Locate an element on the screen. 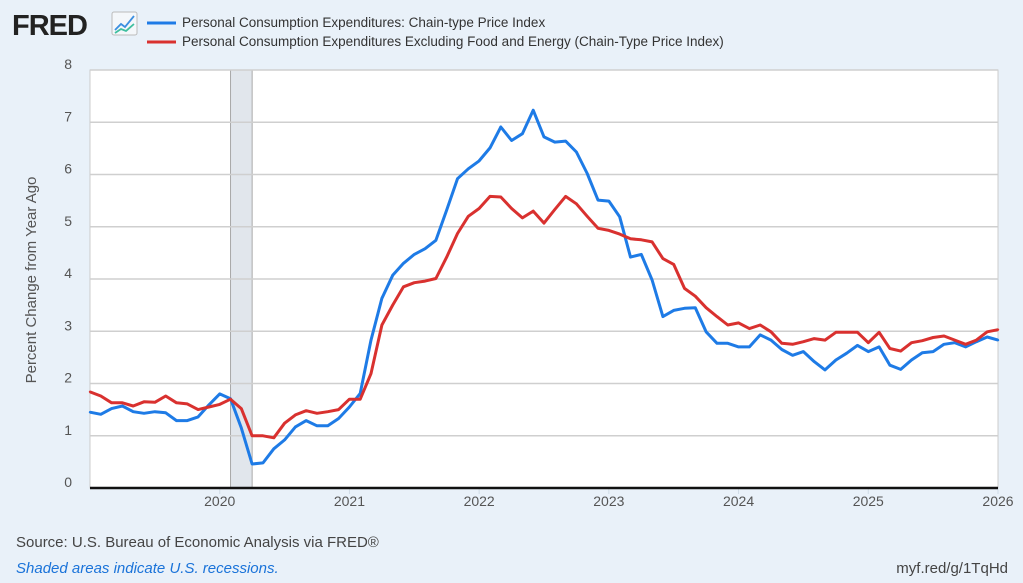  fred-logo: FRED is located at coordinates (50, 26).